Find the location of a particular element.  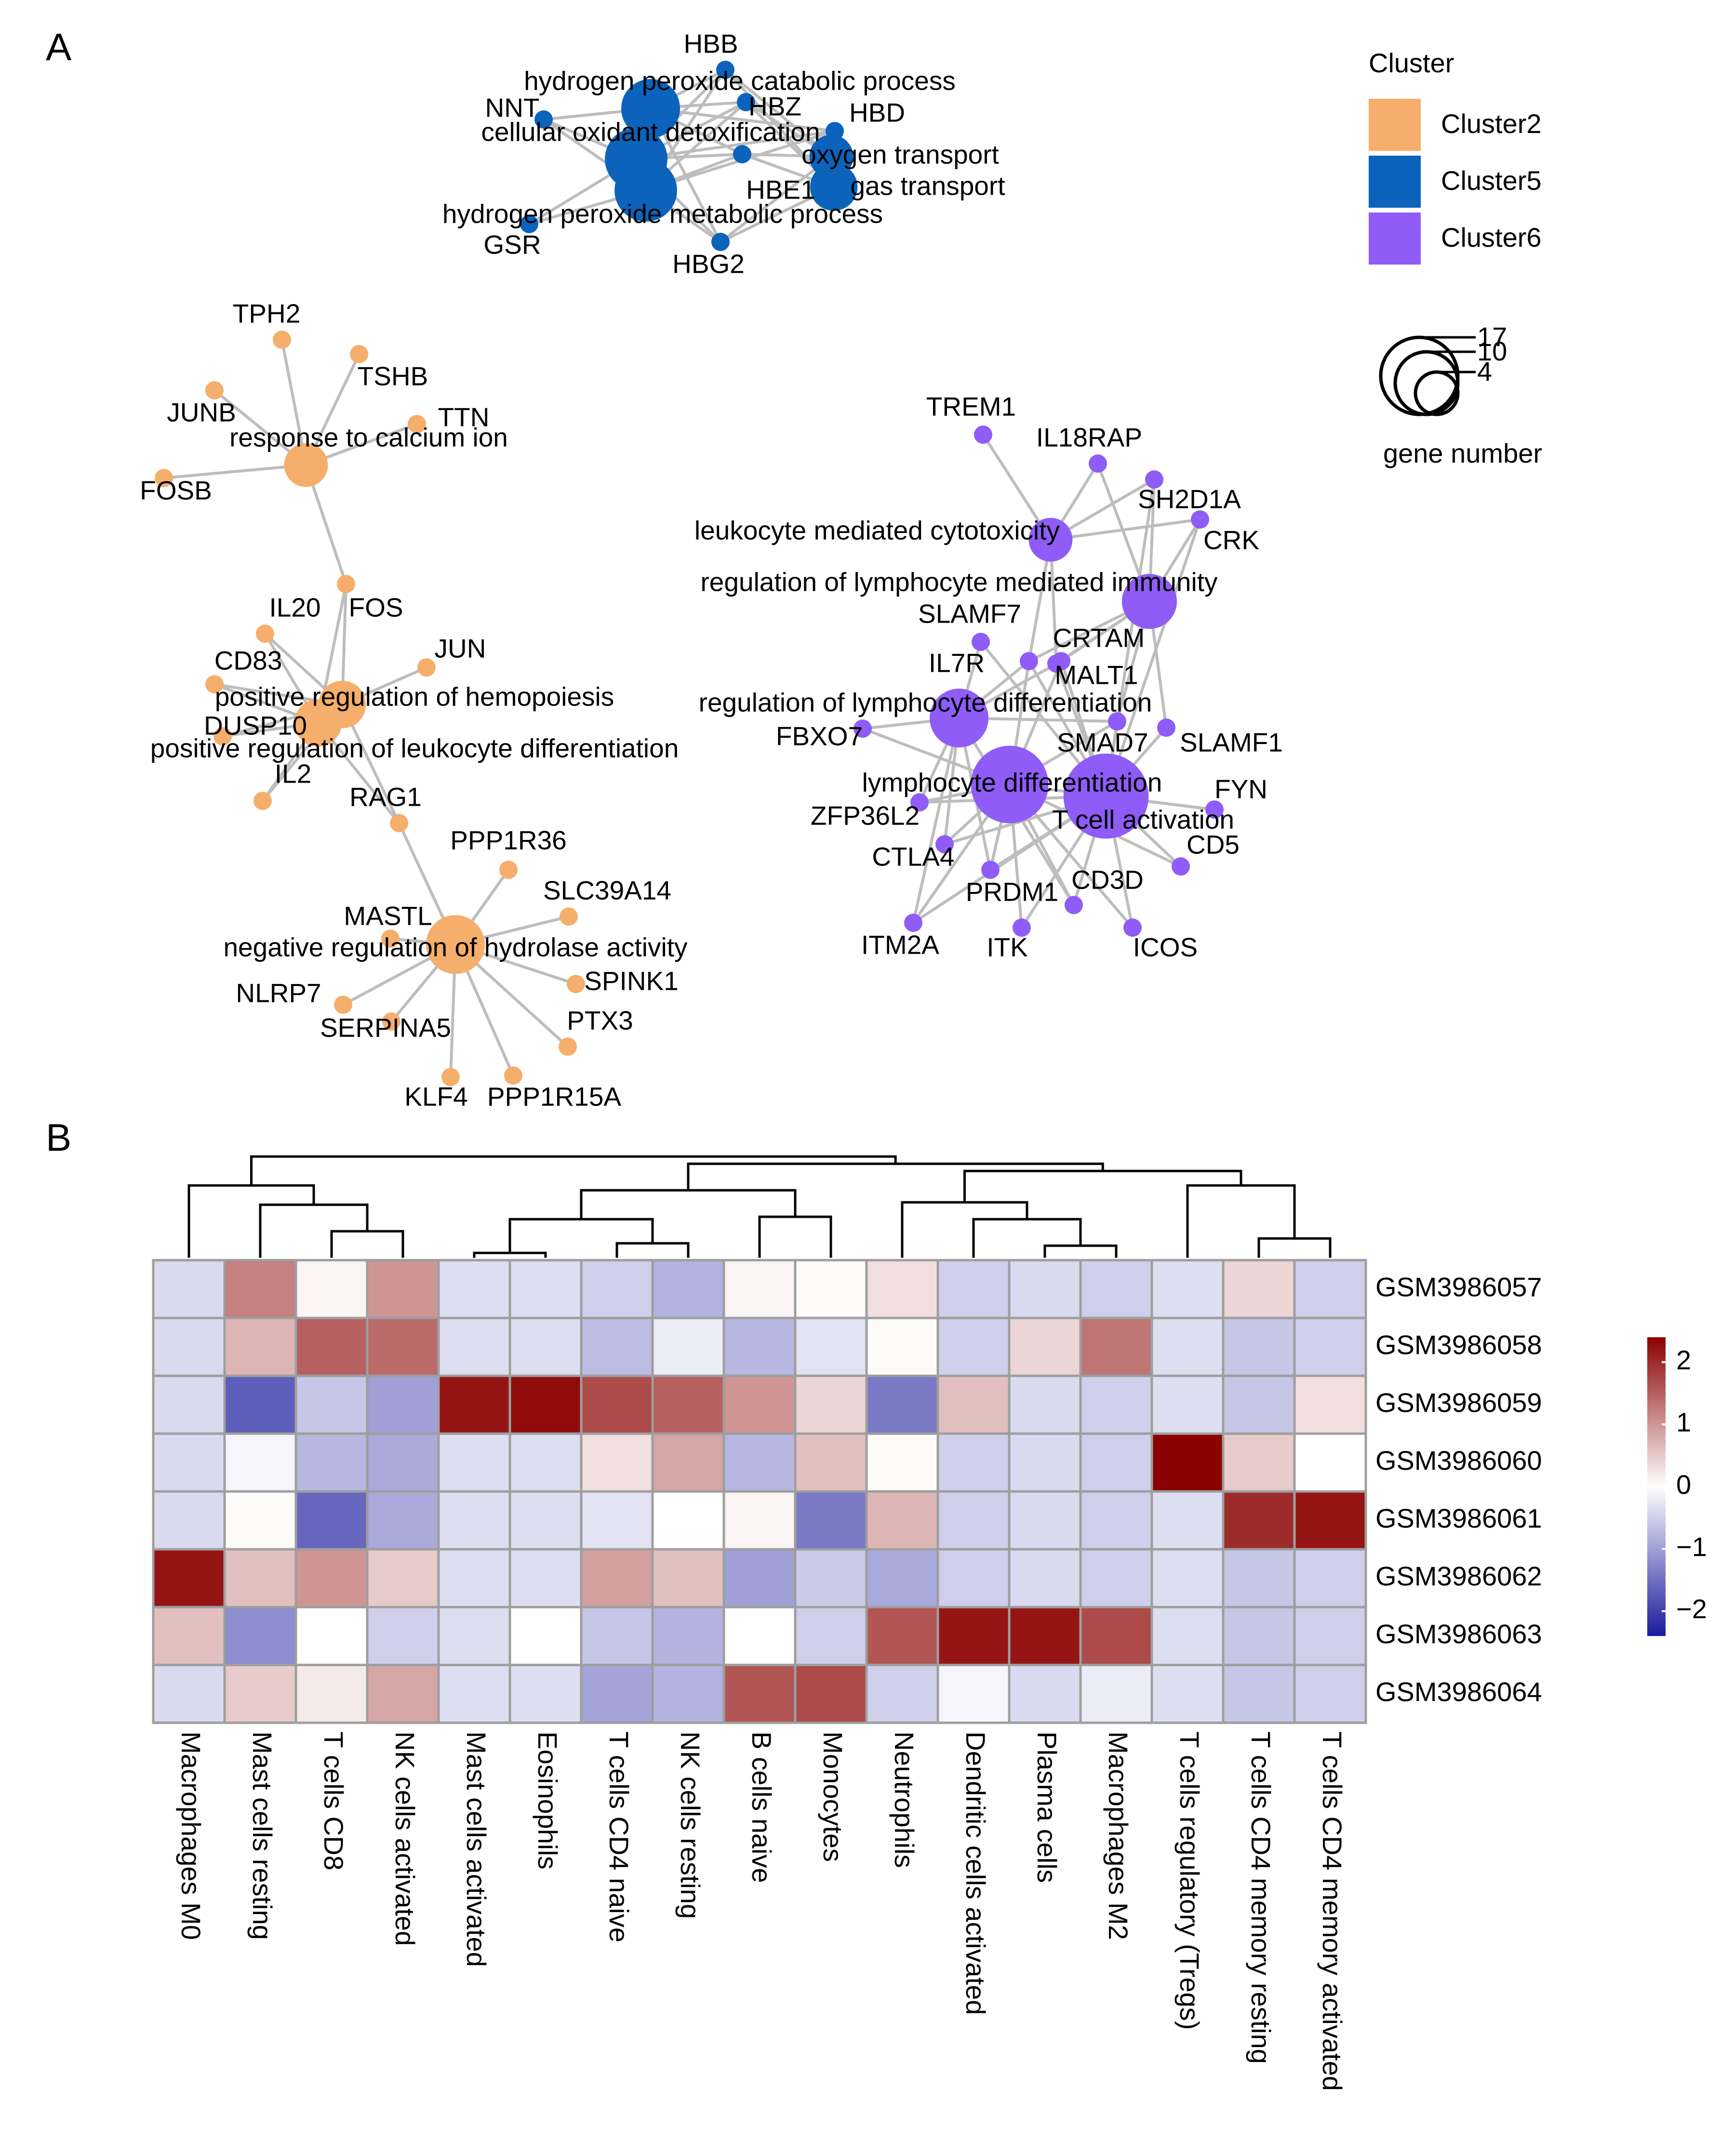

dendro-mast-eos is located at coordinates (510, 1254).